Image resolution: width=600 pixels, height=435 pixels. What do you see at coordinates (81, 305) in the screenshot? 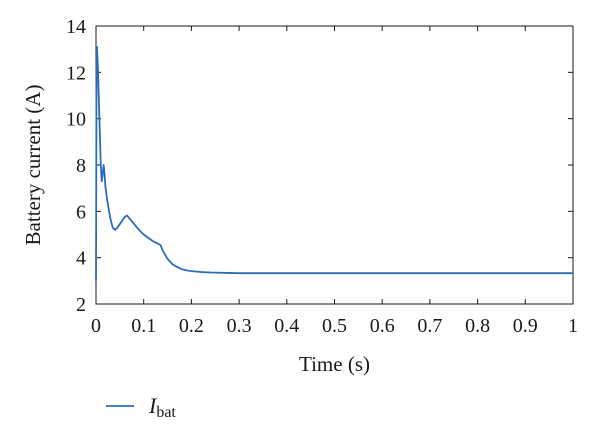
I see `y-tick-label: 2` at bounding box center [81, 305].